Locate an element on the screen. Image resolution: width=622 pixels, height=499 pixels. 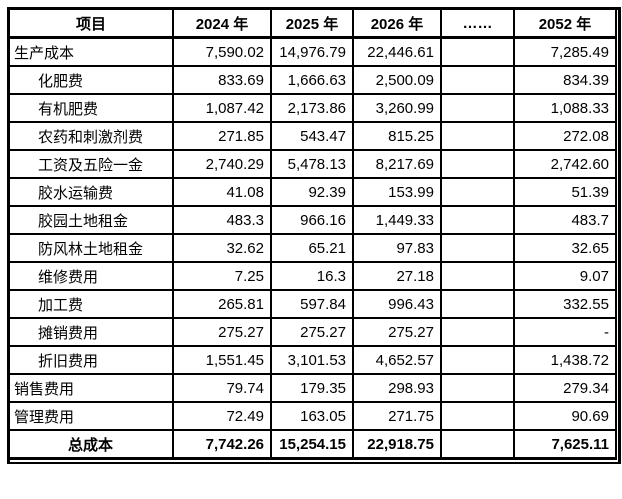
item-label-cell: 摊销费用 is located at coordinates (92, 332).